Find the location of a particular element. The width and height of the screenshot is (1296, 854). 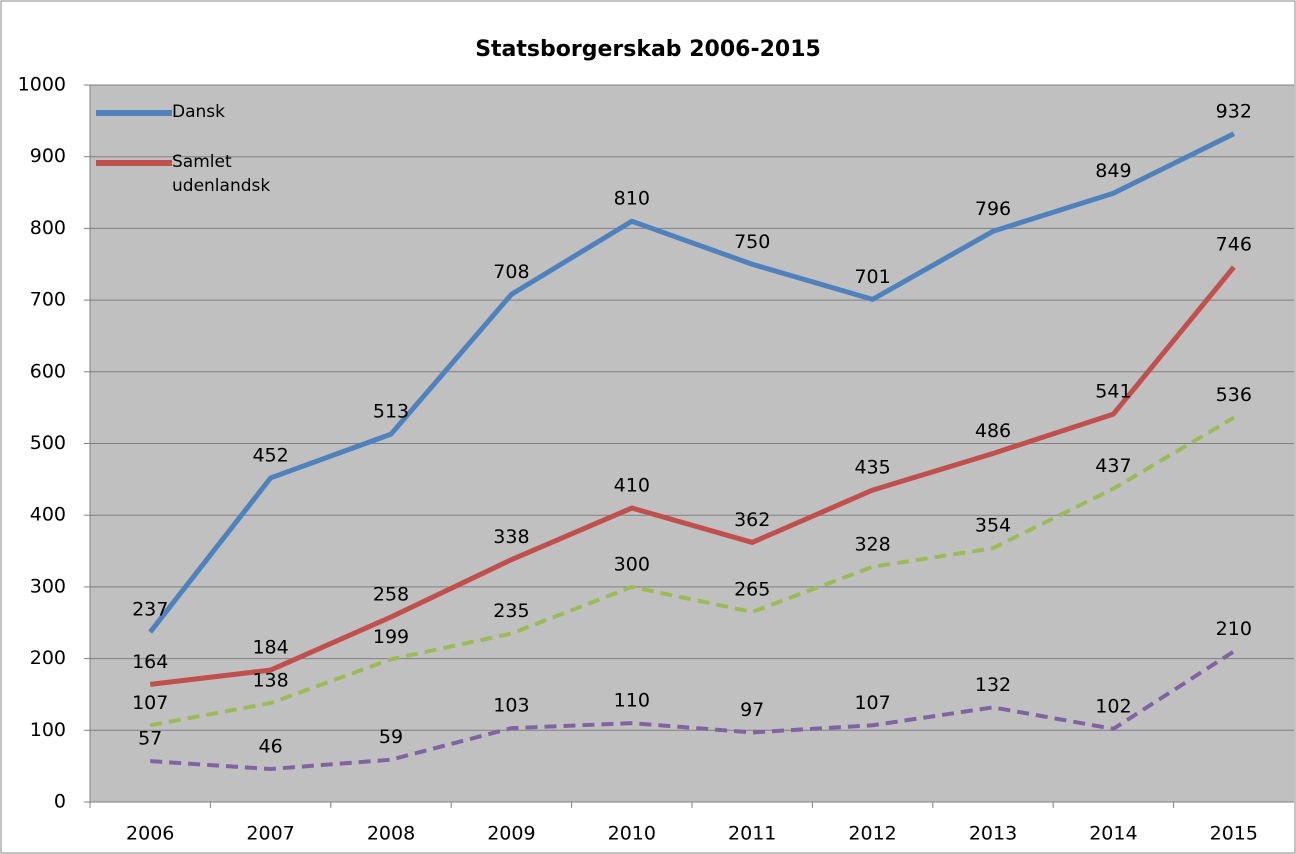

data-label: 541 is located at coordinates (1113, 392).